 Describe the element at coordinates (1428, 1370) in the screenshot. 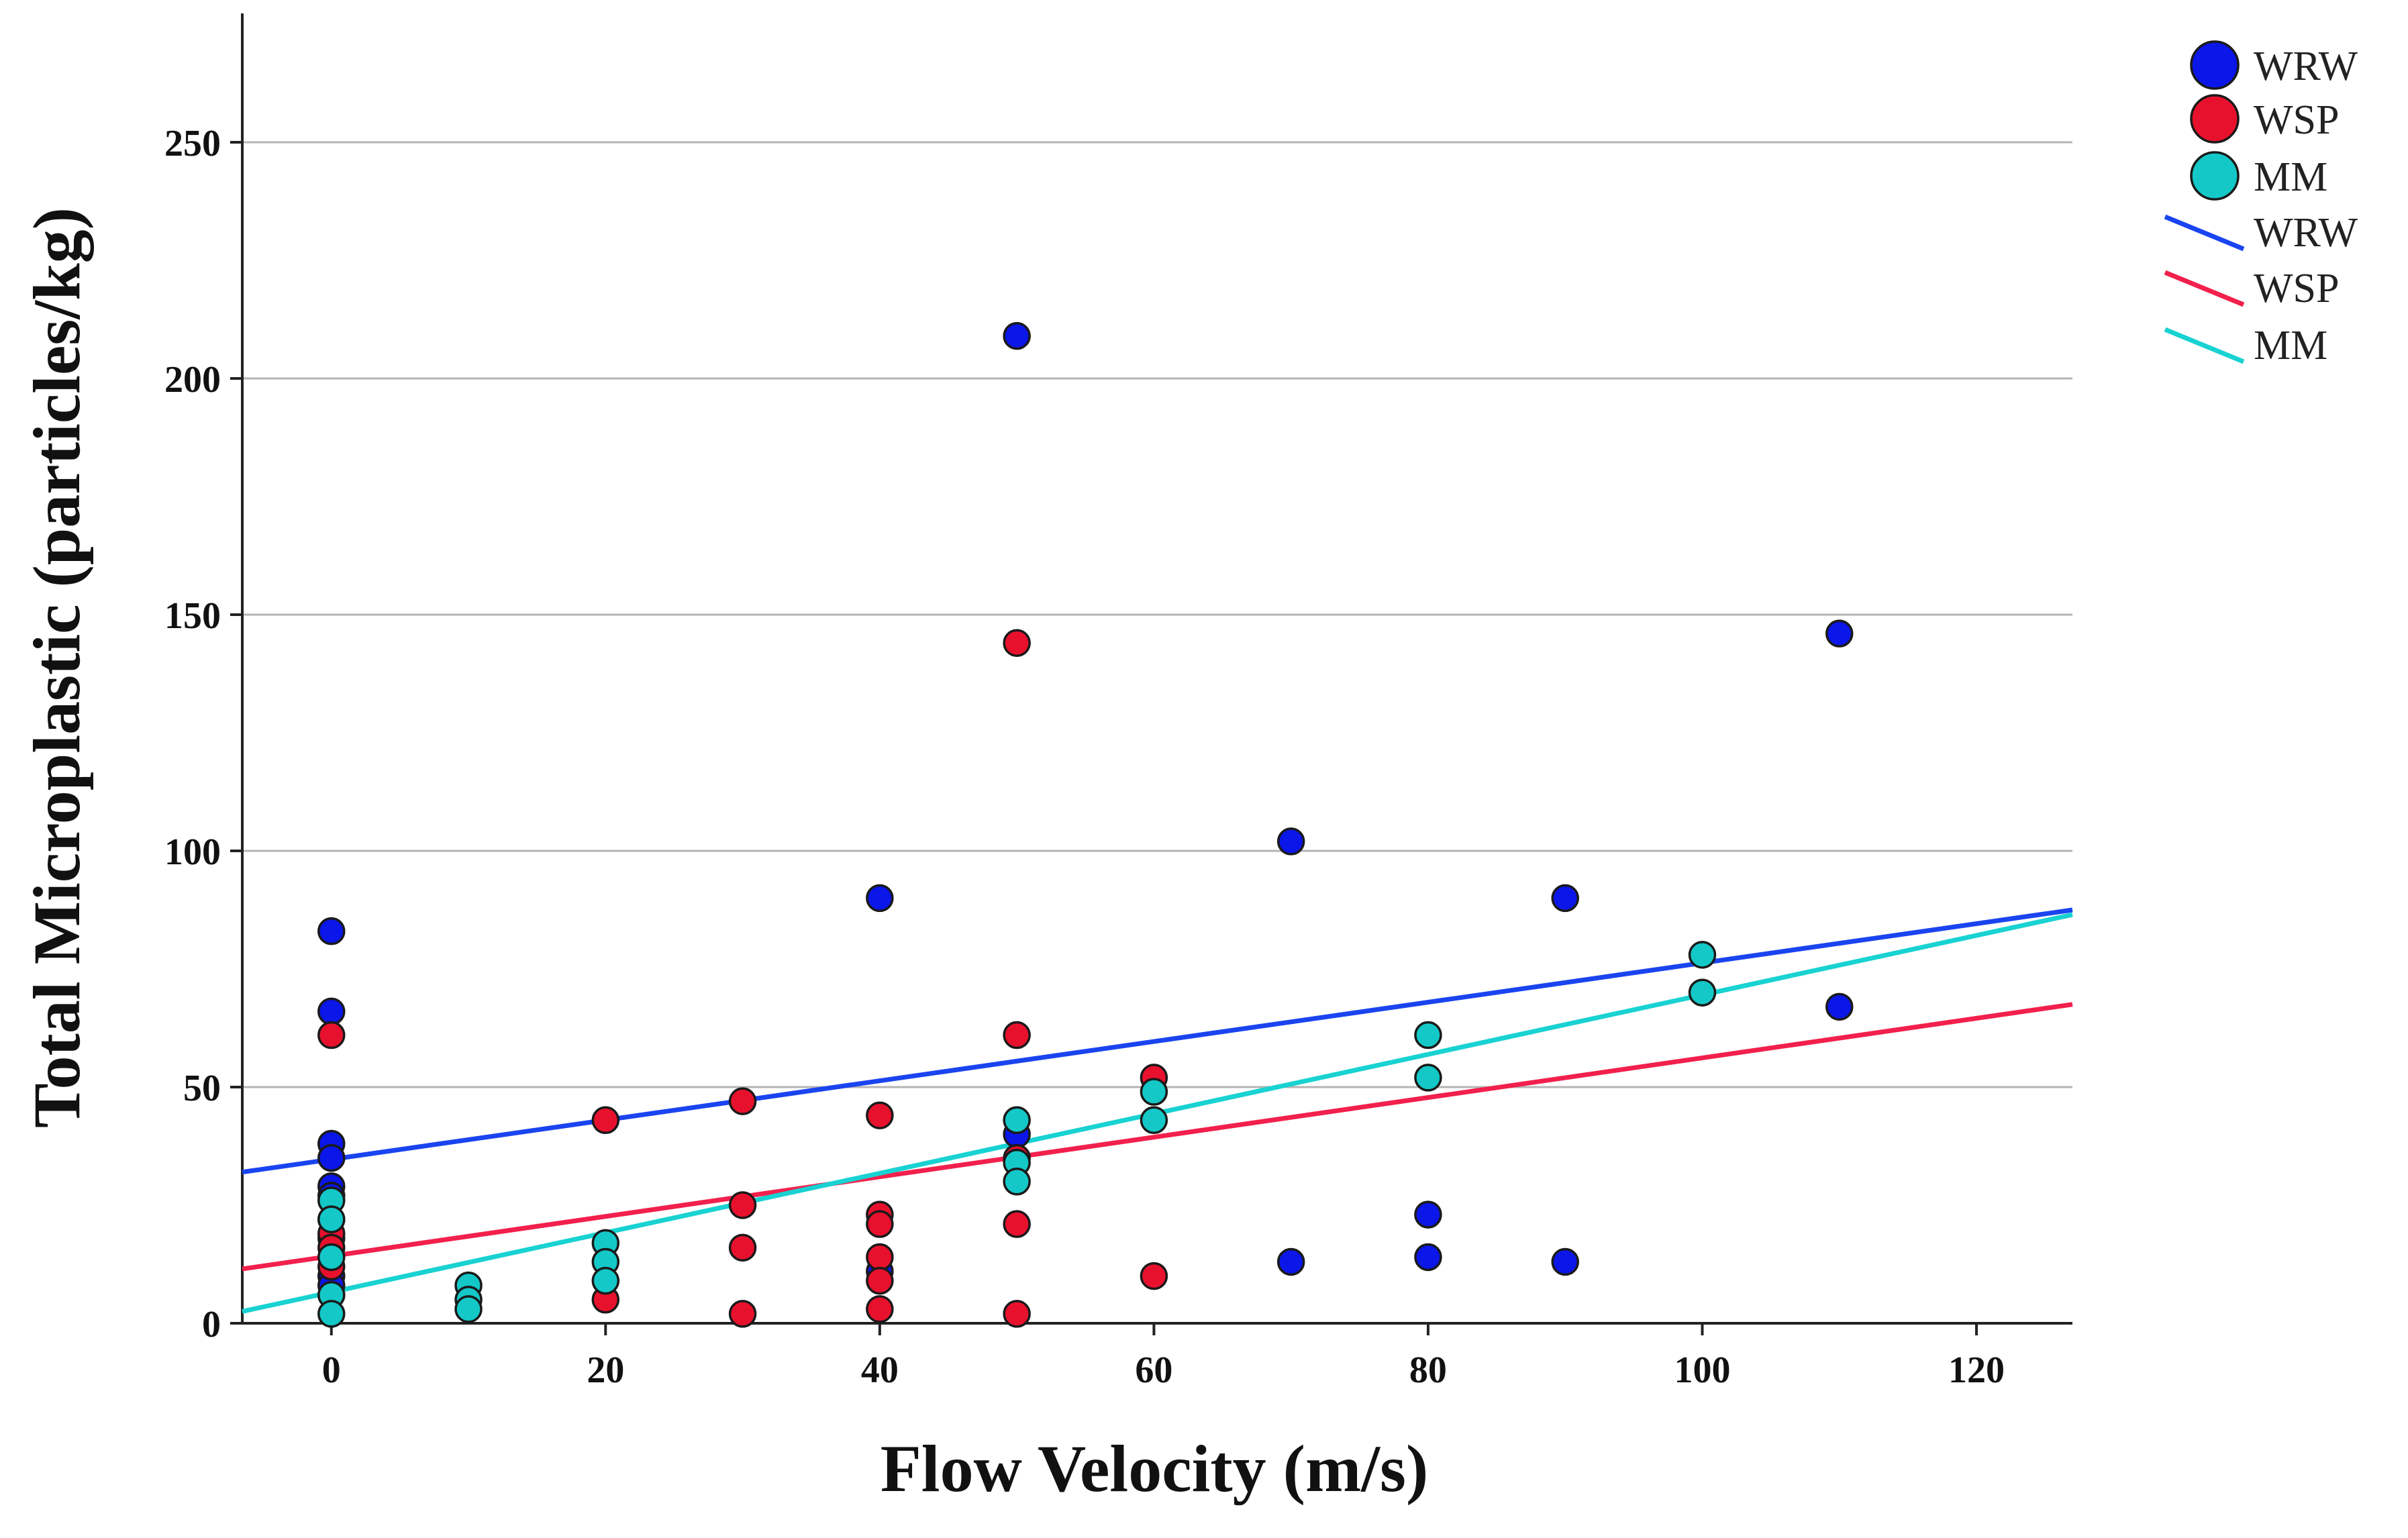

I see `x-tick-label-80: 80` at that location.